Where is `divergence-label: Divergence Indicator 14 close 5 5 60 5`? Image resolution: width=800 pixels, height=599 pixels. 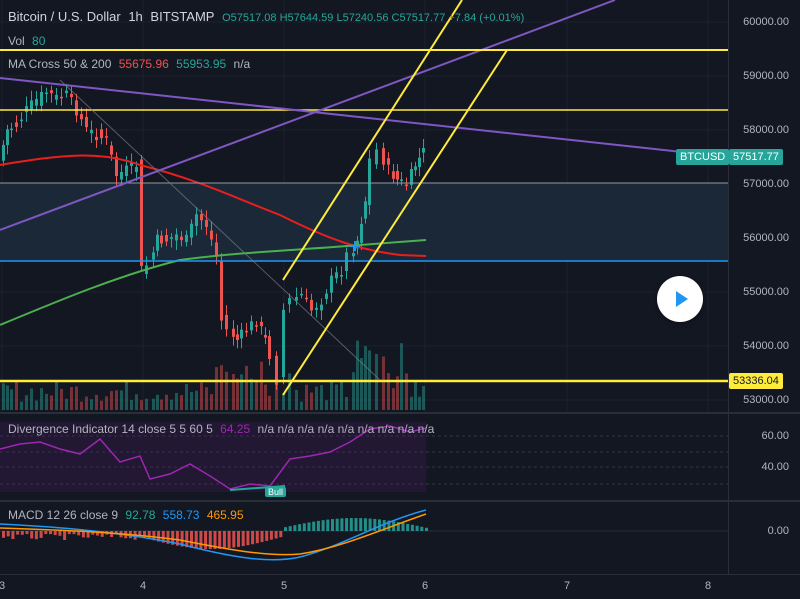 divergence-label: Divergence Indicator 14 close 5 5 60 5 is located at coordinates (110, 429).